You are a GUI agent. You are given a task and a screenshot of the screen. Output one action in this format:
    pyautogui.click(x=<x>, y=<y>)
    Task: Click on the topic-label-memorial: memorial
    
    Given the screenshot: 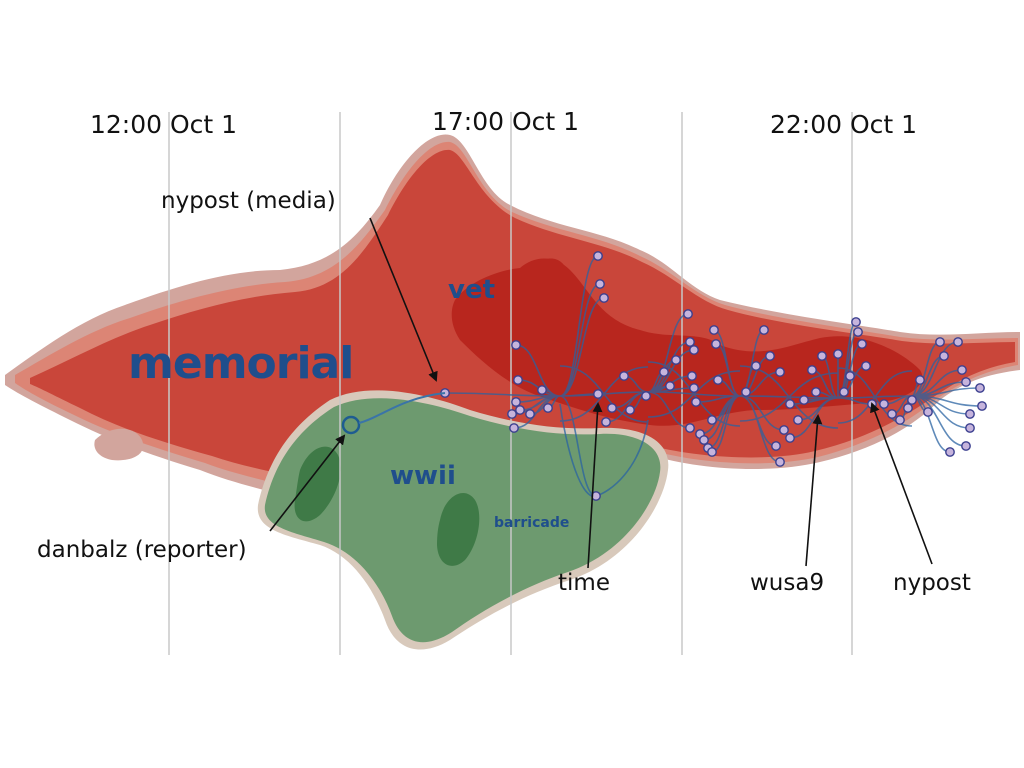 What is the action you would take?
    pyautogui.click(x=240, y=363)
    